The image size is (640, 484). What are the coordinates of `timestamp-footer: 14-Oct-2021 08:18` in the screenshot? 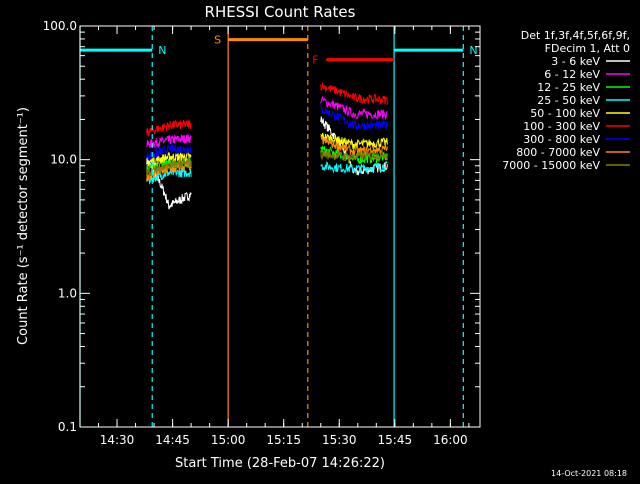 It's located at (589, 473).